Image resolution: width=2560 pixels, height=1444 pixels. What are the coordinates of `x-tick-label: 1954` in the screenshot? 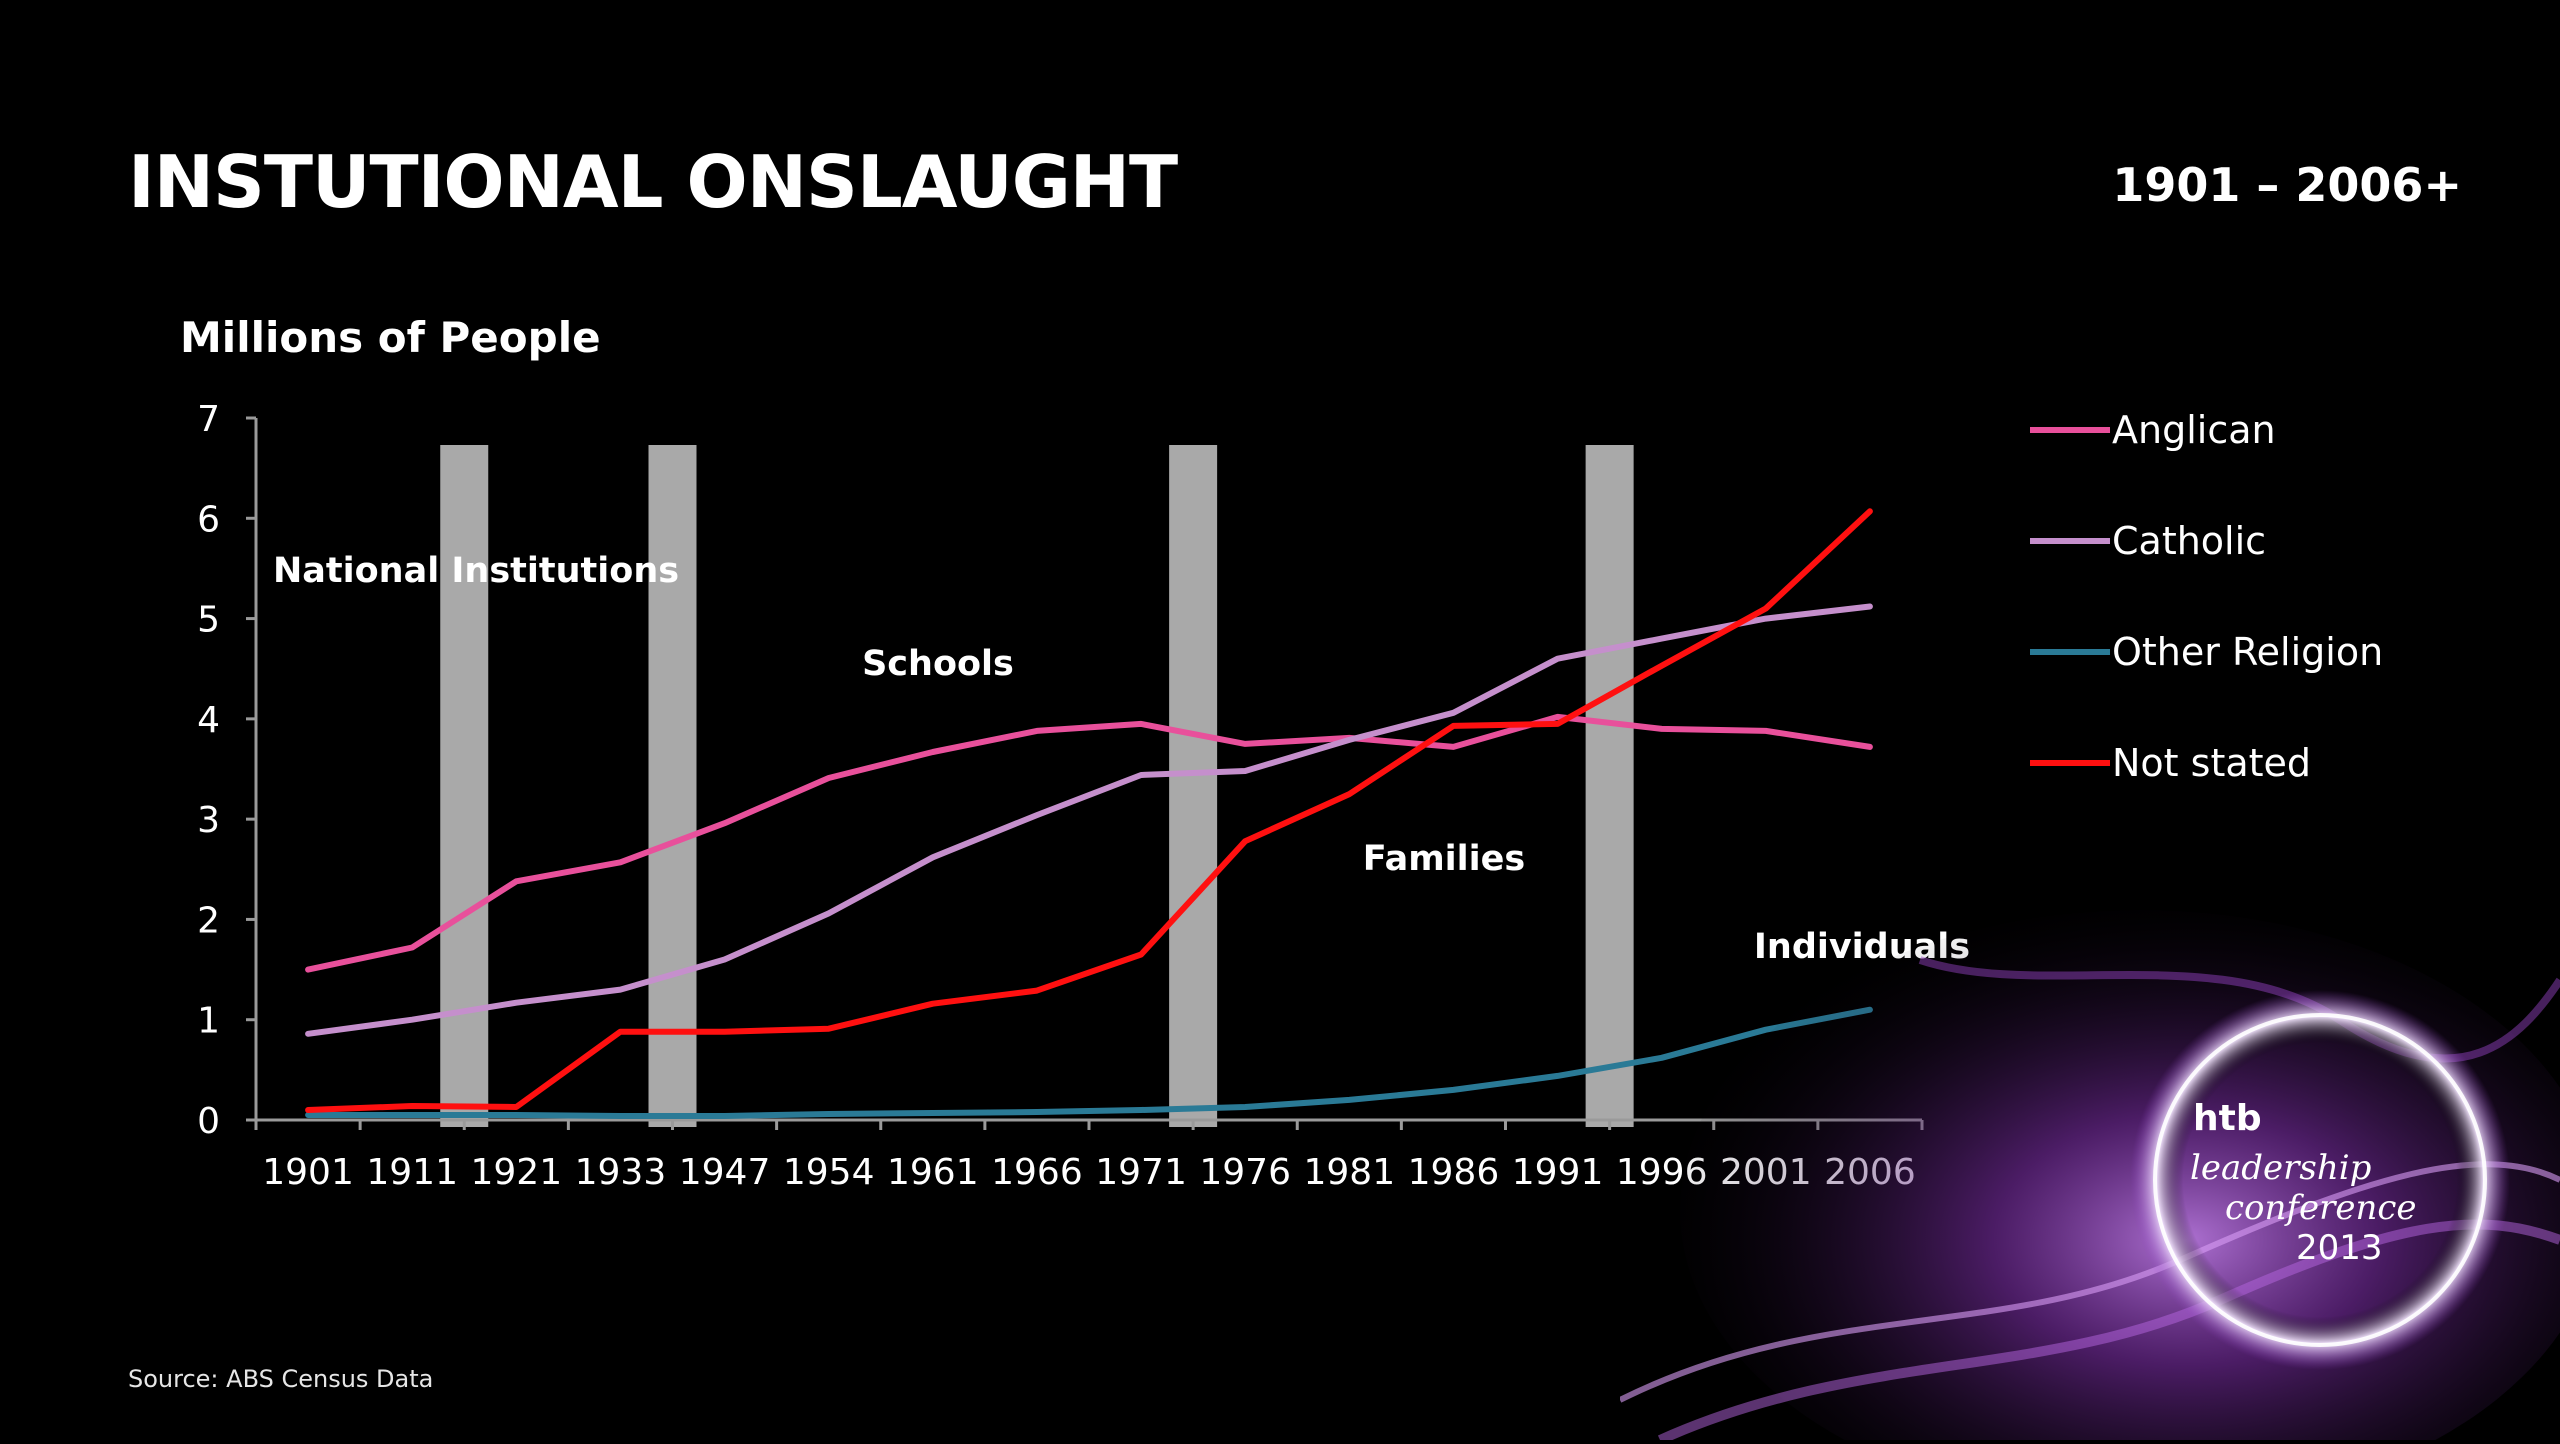 It's located at (829, 1172).